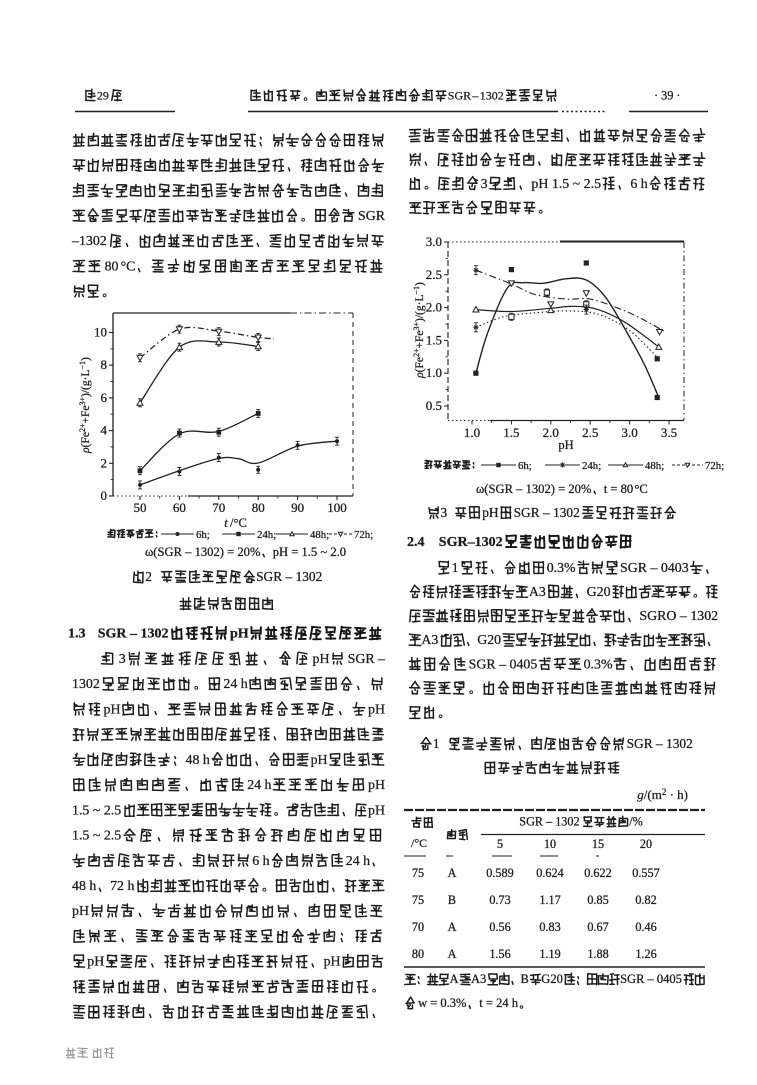 This screenshot has width=757, height=1085. I want to click on svg-text: 0.73, so click(499, 900).